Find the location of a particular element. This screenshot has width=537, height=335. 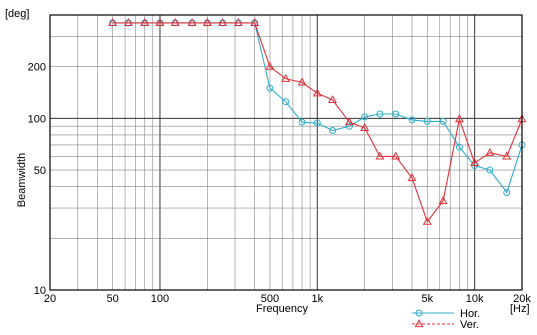

y-unit-label: [deg] is located at coordinates (17, 14).